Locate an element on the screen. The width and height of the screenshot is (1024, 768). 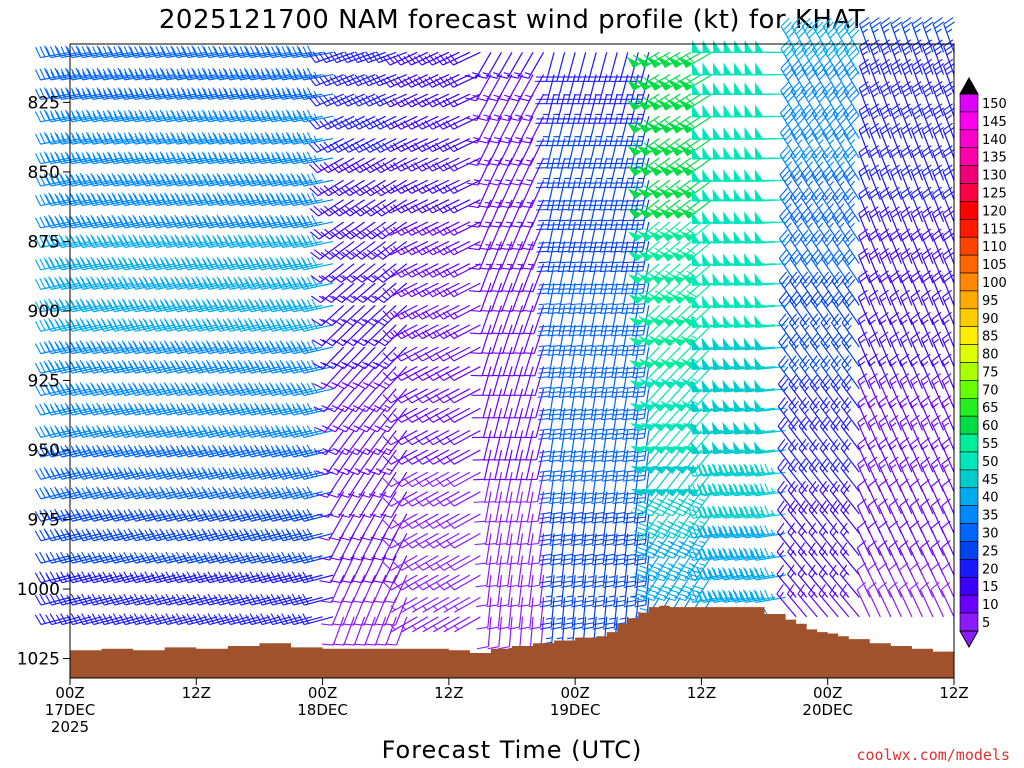
legend-label: 100 is located at coordinates (994, 283).